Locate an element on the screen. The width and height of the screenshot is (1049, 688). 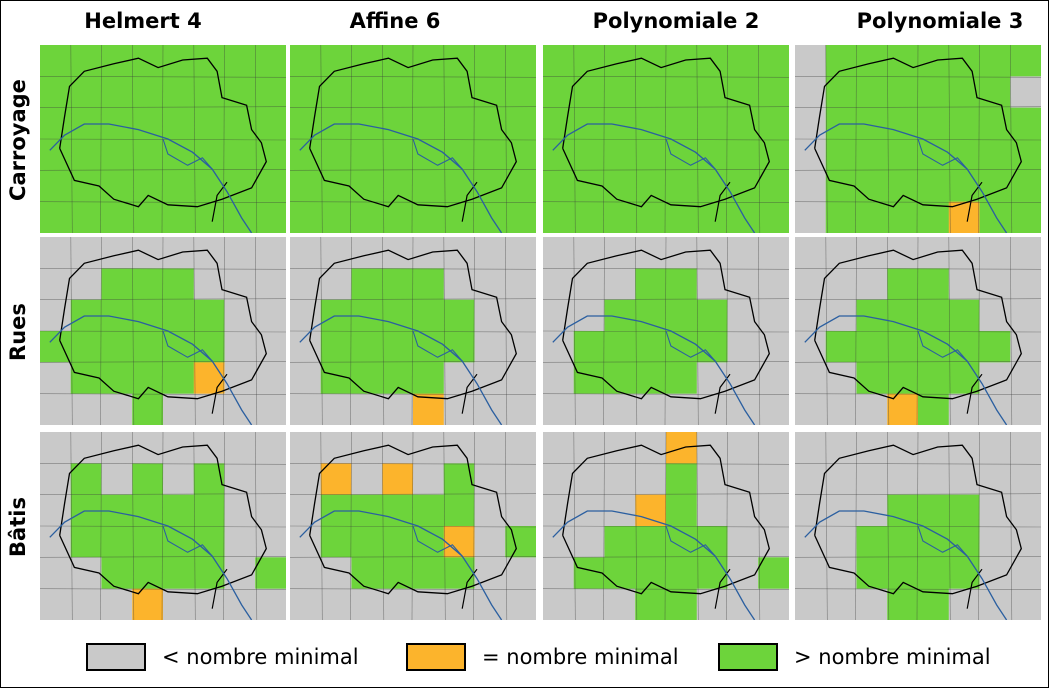
row-title-rues: Rues is located at coordinates (18, 332).